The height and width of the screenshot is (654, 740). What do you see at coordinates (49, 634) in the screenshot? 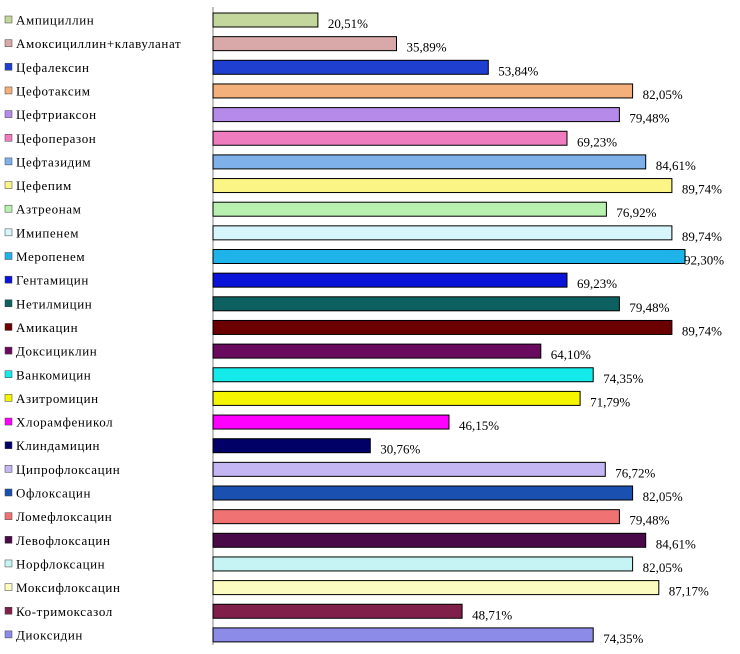
I see `category-label: Диоксидин` at bounding box center [49, 634].